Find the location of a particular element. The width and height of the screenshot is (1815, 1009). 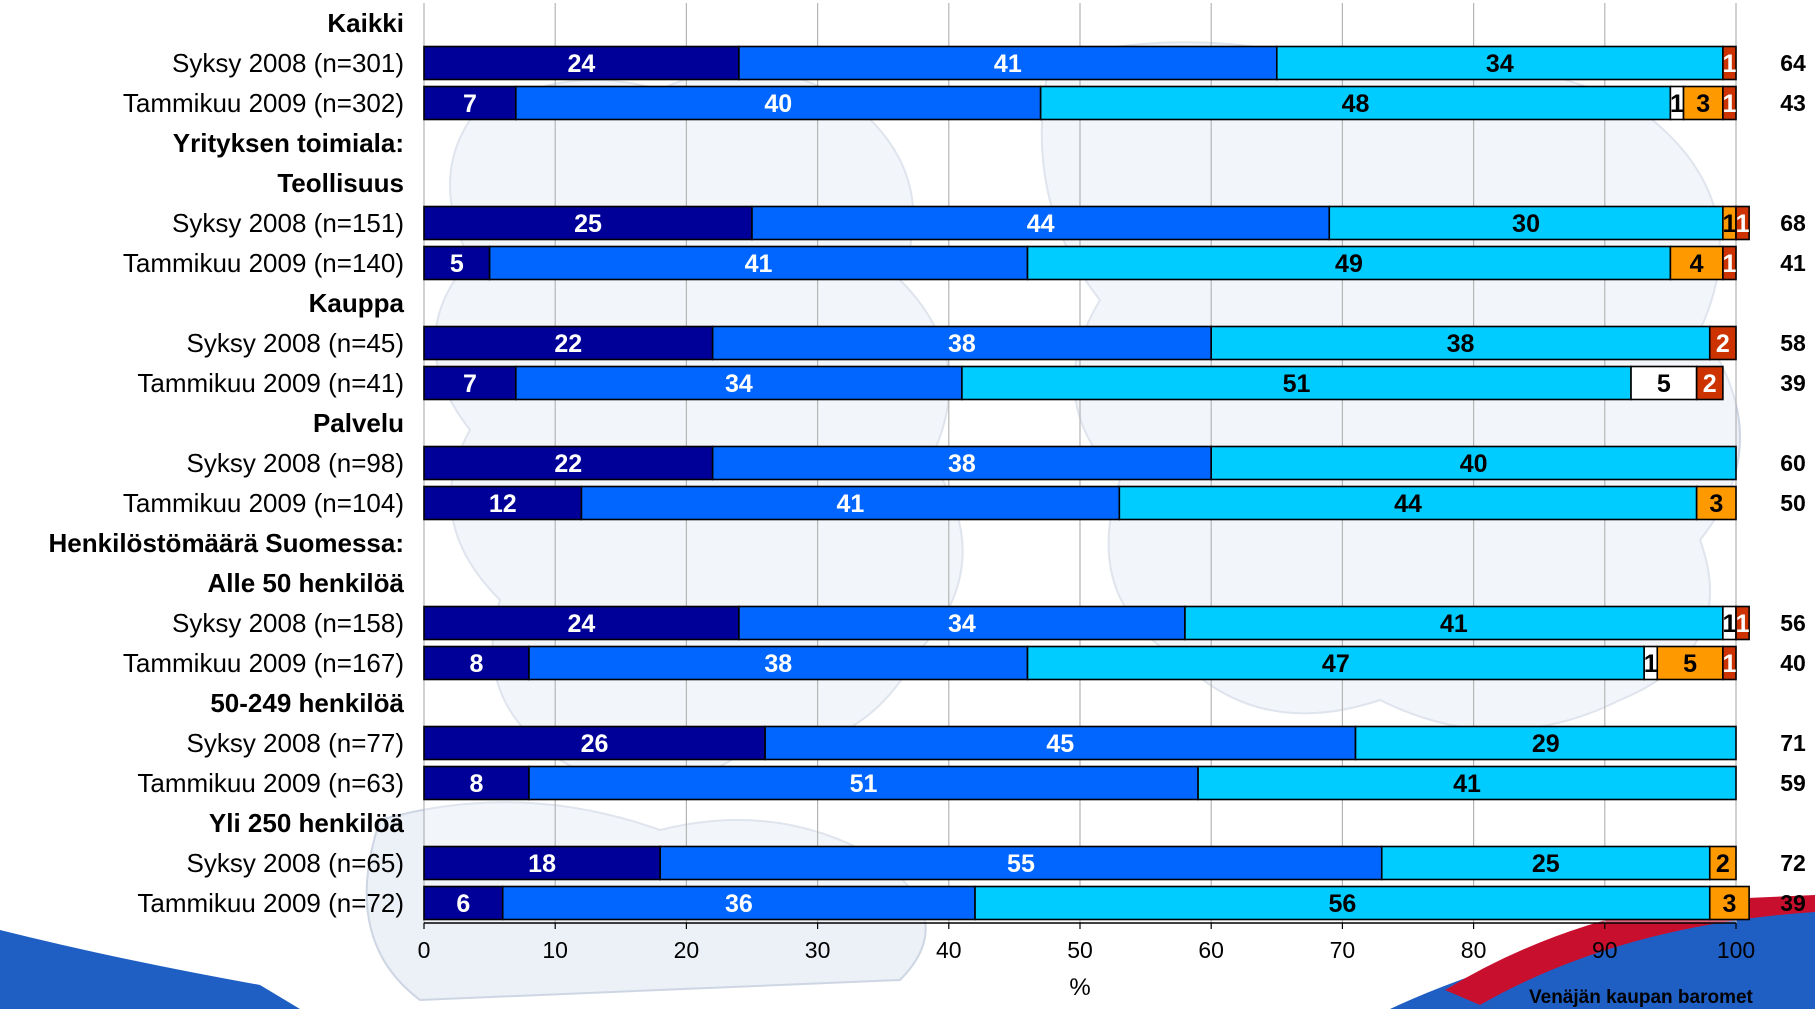

bar-value-label: 56 is located at coordinates (1342, 904).